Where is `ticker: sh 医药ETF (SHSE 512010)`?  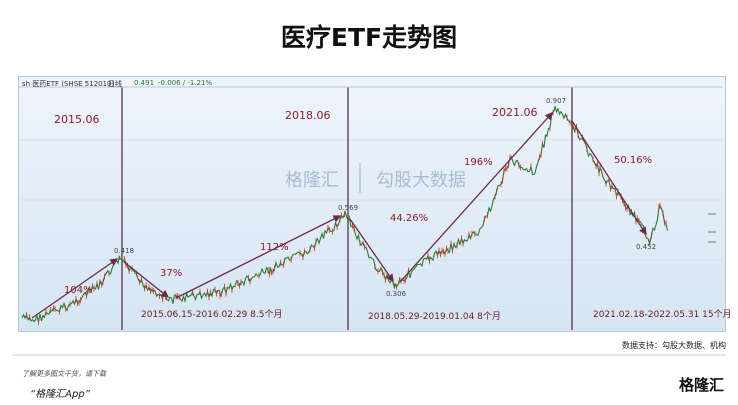 ticker: sh 医药ETF (SHSE 512010) is located at coordinates (68, 84).